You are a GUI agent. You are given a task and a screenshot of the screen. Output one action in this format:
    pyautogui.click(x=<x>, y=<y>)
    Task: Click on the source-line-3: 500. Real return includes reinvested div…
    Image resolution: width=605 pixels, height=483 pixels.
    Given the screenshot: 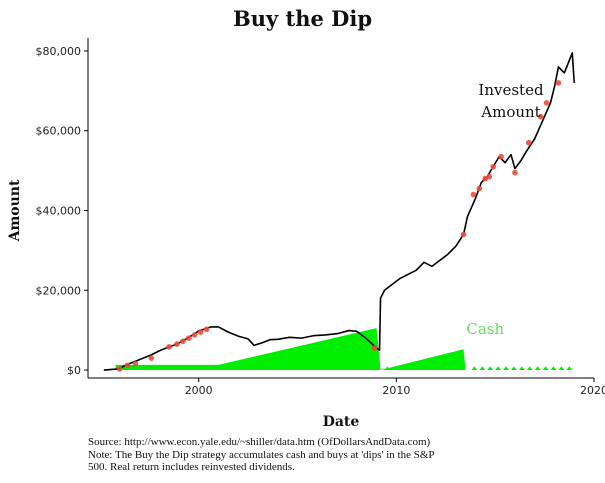 What is the action you would take?
    pyautogui.click(x=191, y=467)
    